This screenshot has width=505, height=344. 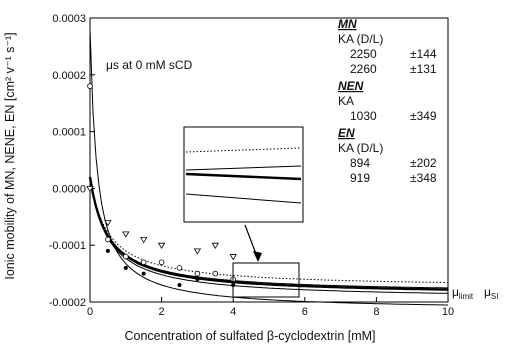 I want to click on x-tick-label: 8, so click(x=376, y=312).